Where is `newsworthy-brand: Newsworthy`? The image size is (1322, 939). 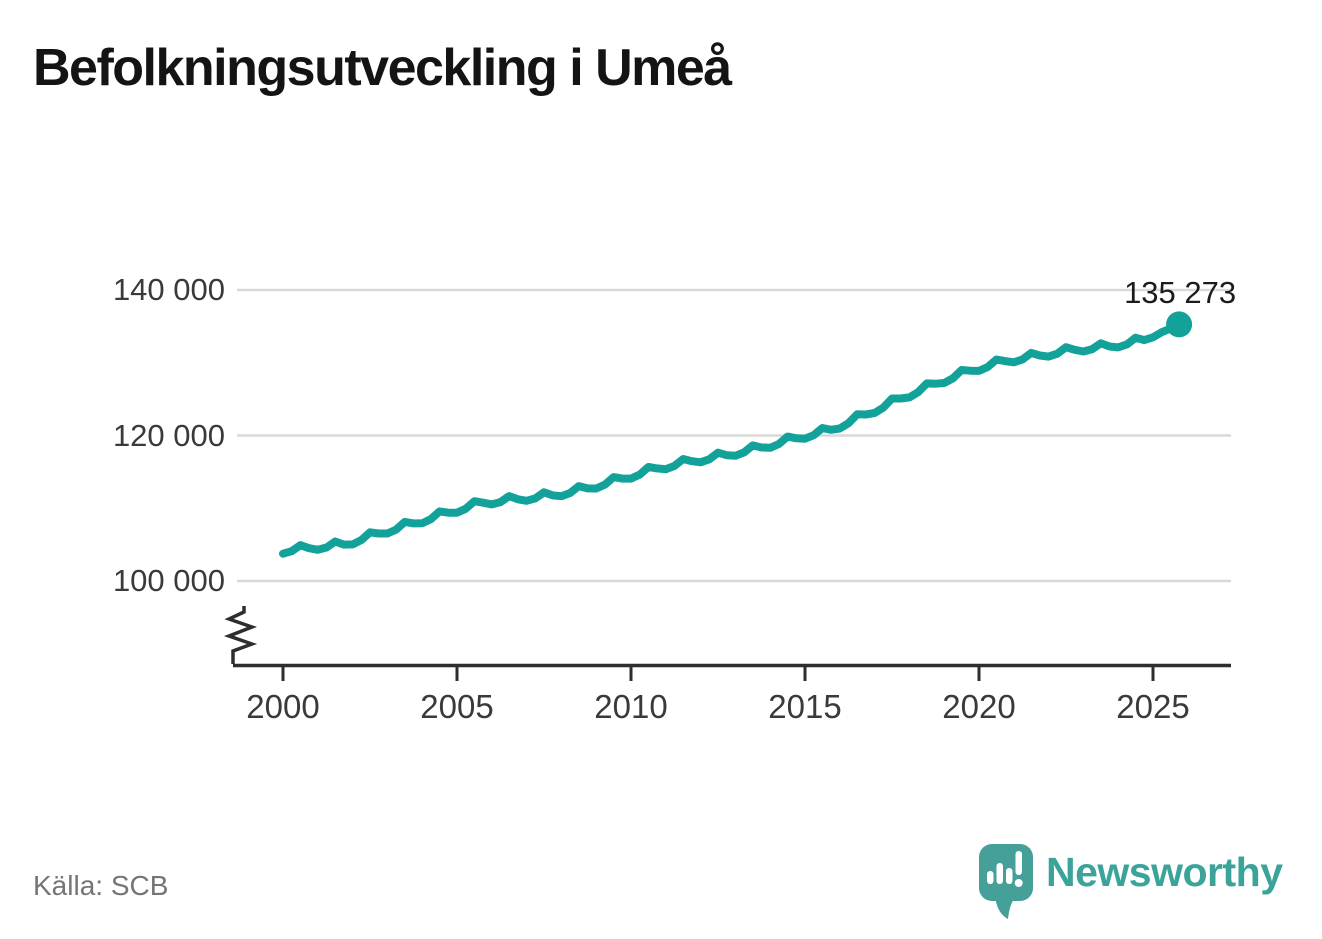 newsworthy-brand: Newsworthy is located at coordinates (1130, 882).